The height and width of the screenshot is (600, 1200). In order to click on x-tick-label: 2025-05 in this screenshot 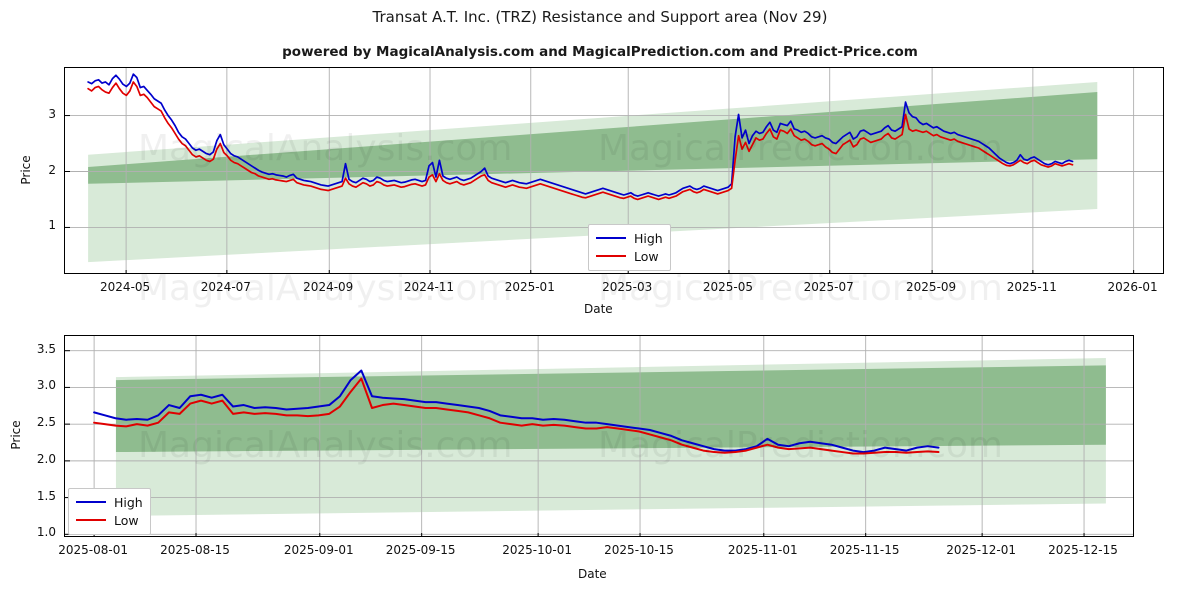, I will do `click(728, 287)`.